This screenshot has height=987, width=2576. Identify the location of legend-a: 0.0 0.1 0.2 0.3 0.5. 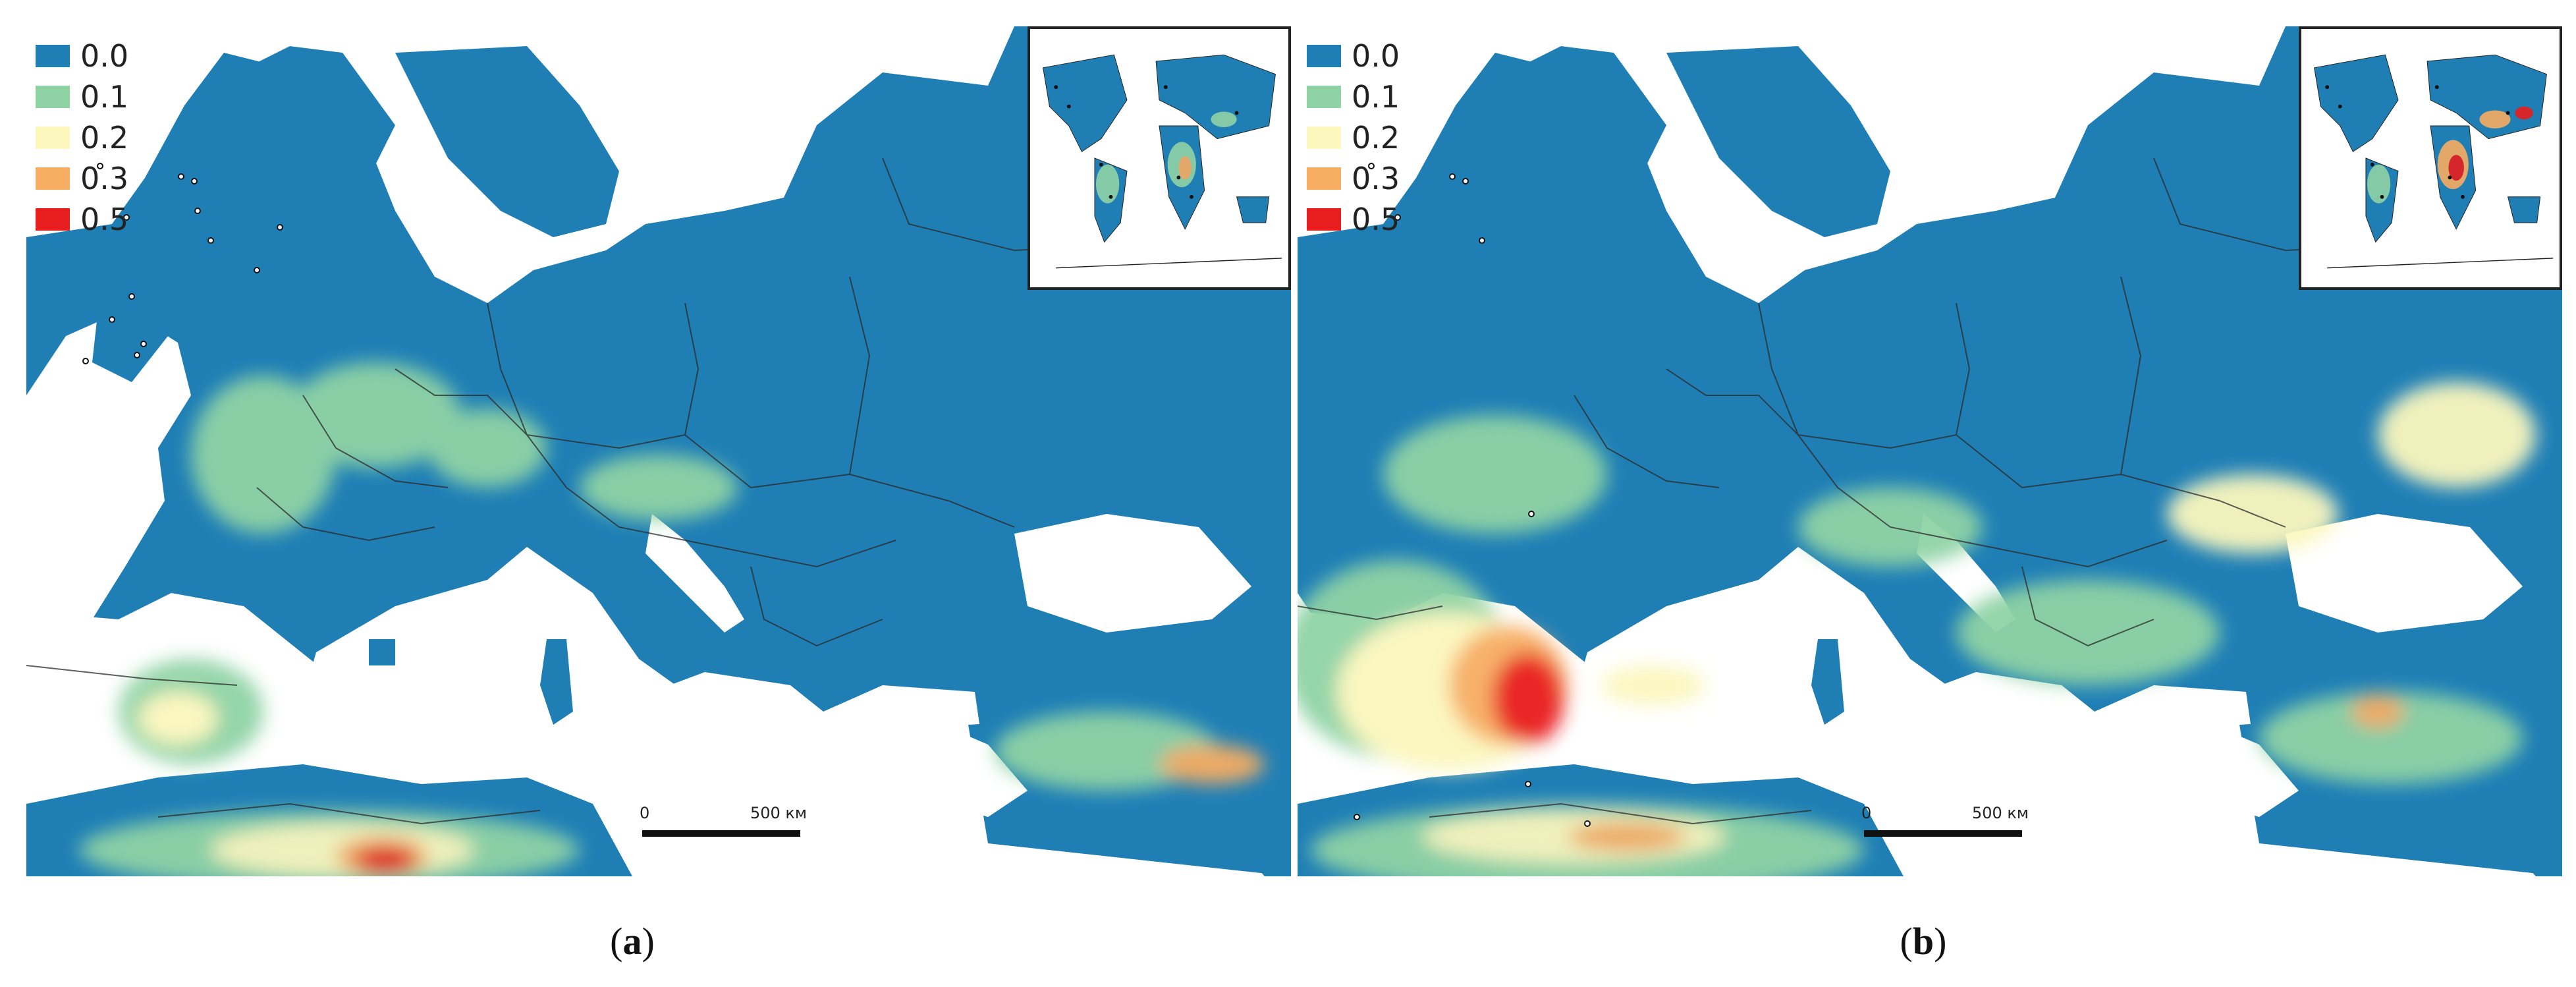
(82, 138).